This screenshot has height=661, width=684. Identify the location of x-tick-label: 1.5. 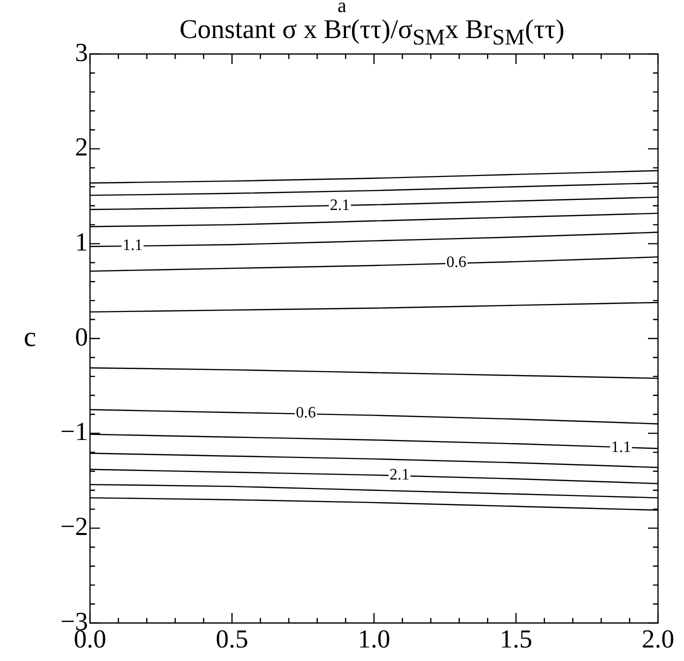
(516, 639).